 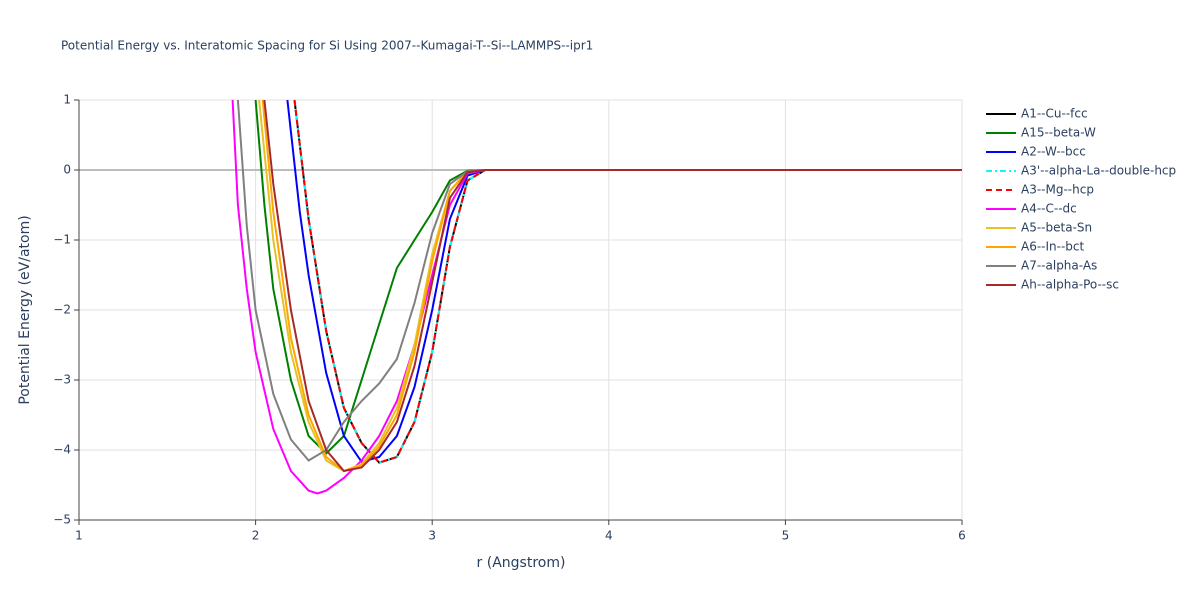 I want to click on legend-label: A3--Mg--hcp, so click(x=1057, y=190).